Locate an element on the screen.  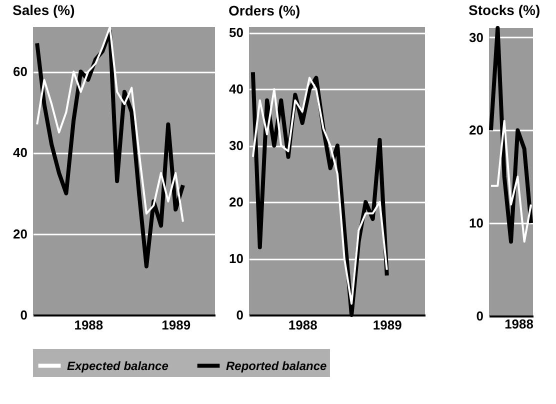
legend-label: Expected balance is located at coordinates (118, 365).